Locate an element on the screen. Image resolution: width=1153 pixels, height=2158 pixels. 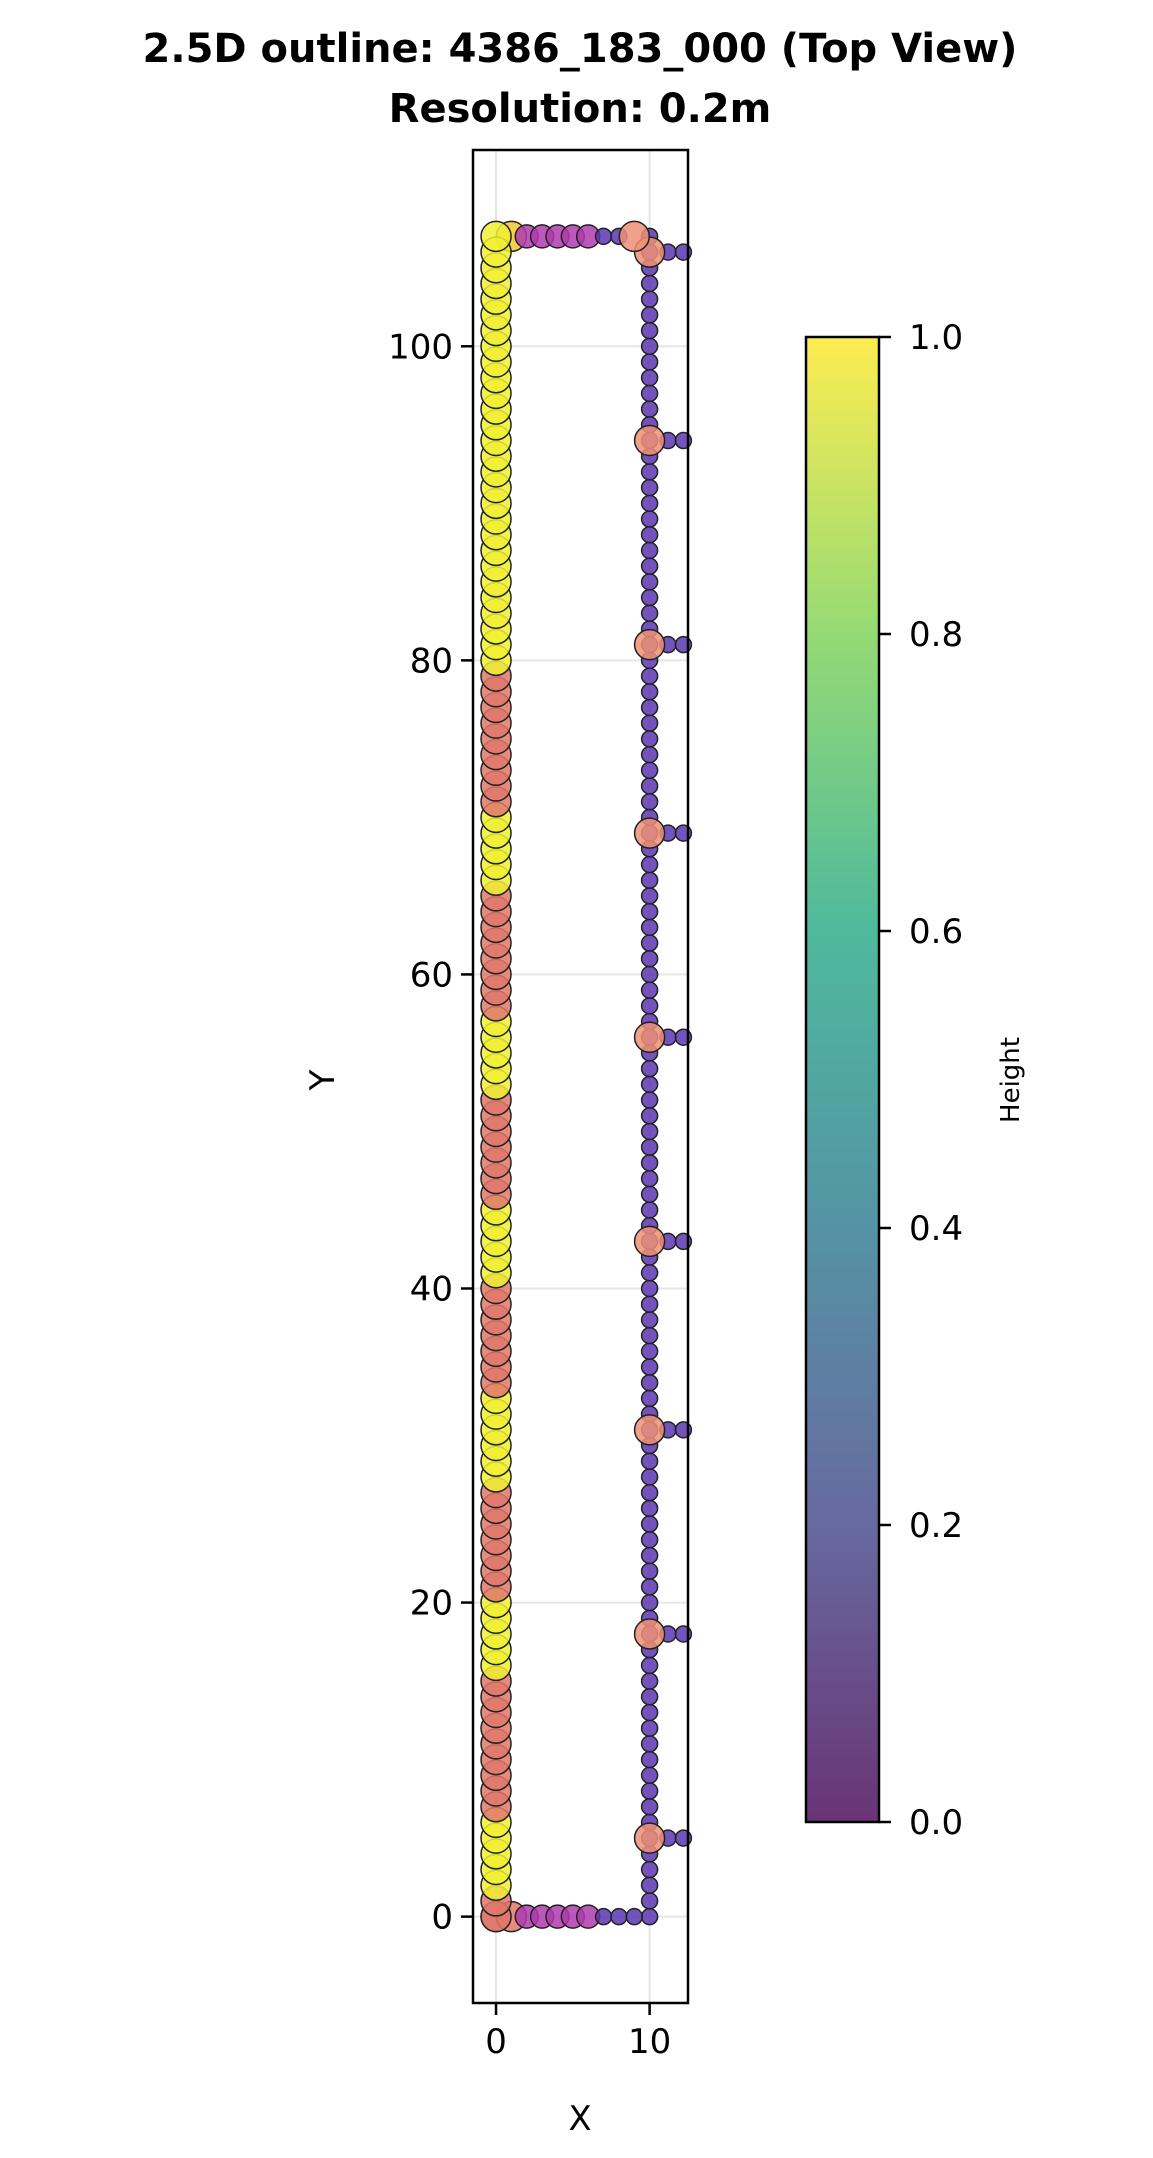
y-tick-label: 80 is located at coordinates (431, 661).